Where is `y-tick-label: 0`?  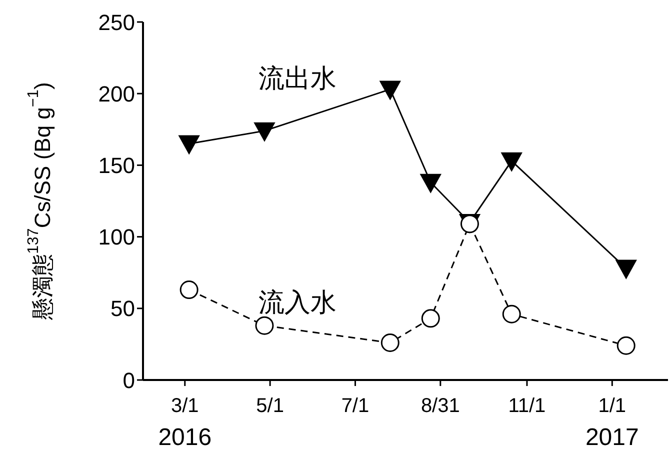
y-tick-label: 0 is located at coordinates (128, 380).